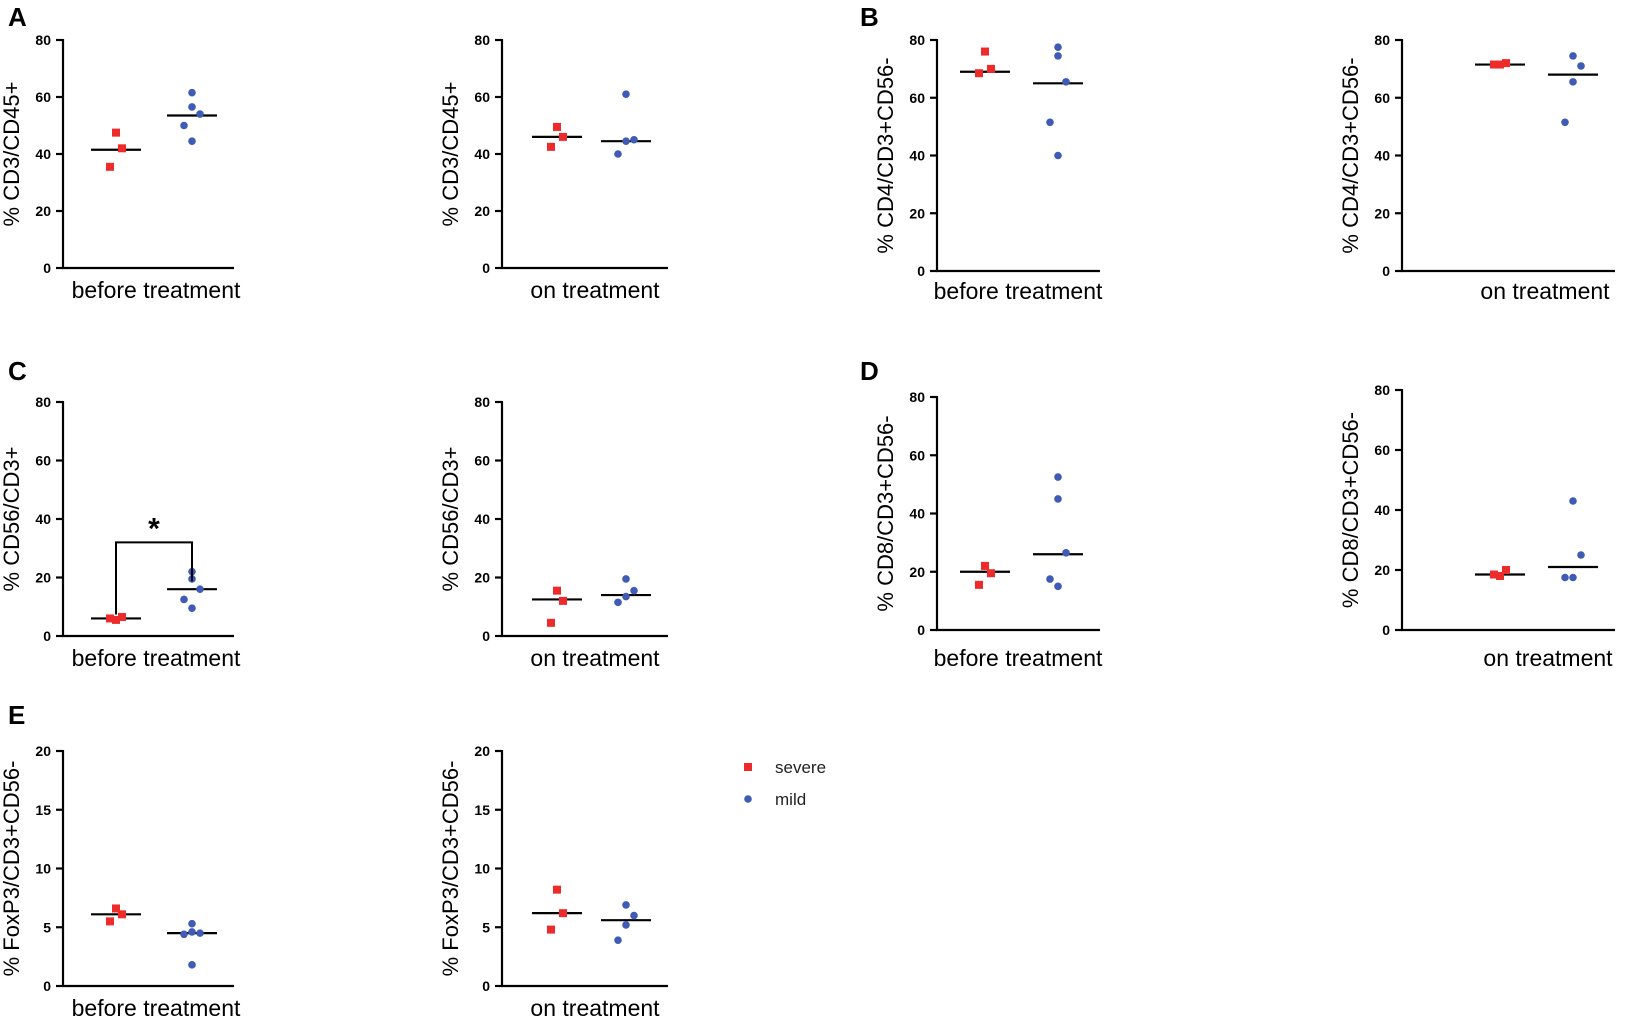 The width and height of the screenshot is (1648, 1021). What do you see at coordinates (16, 715) in the screenshot?
I see `panel-letter-e: E` at bounding box center [16, 715].